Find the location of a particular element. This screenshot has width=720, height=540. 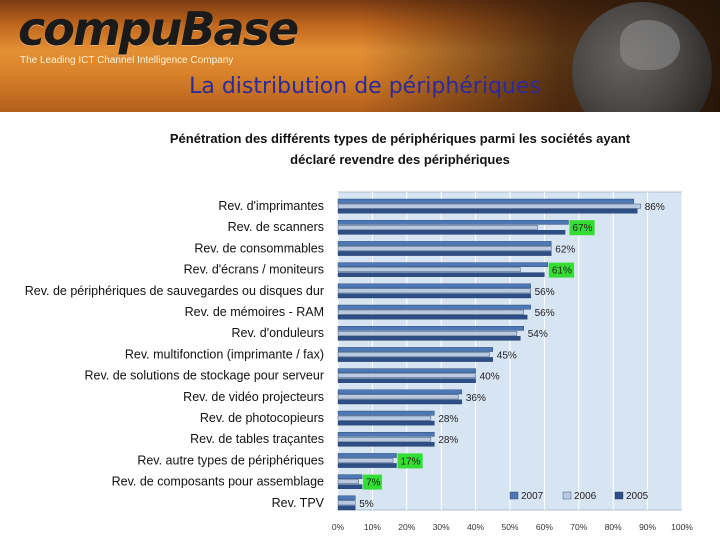

x-tick-label: 40% is located at coordinates (475, 527).